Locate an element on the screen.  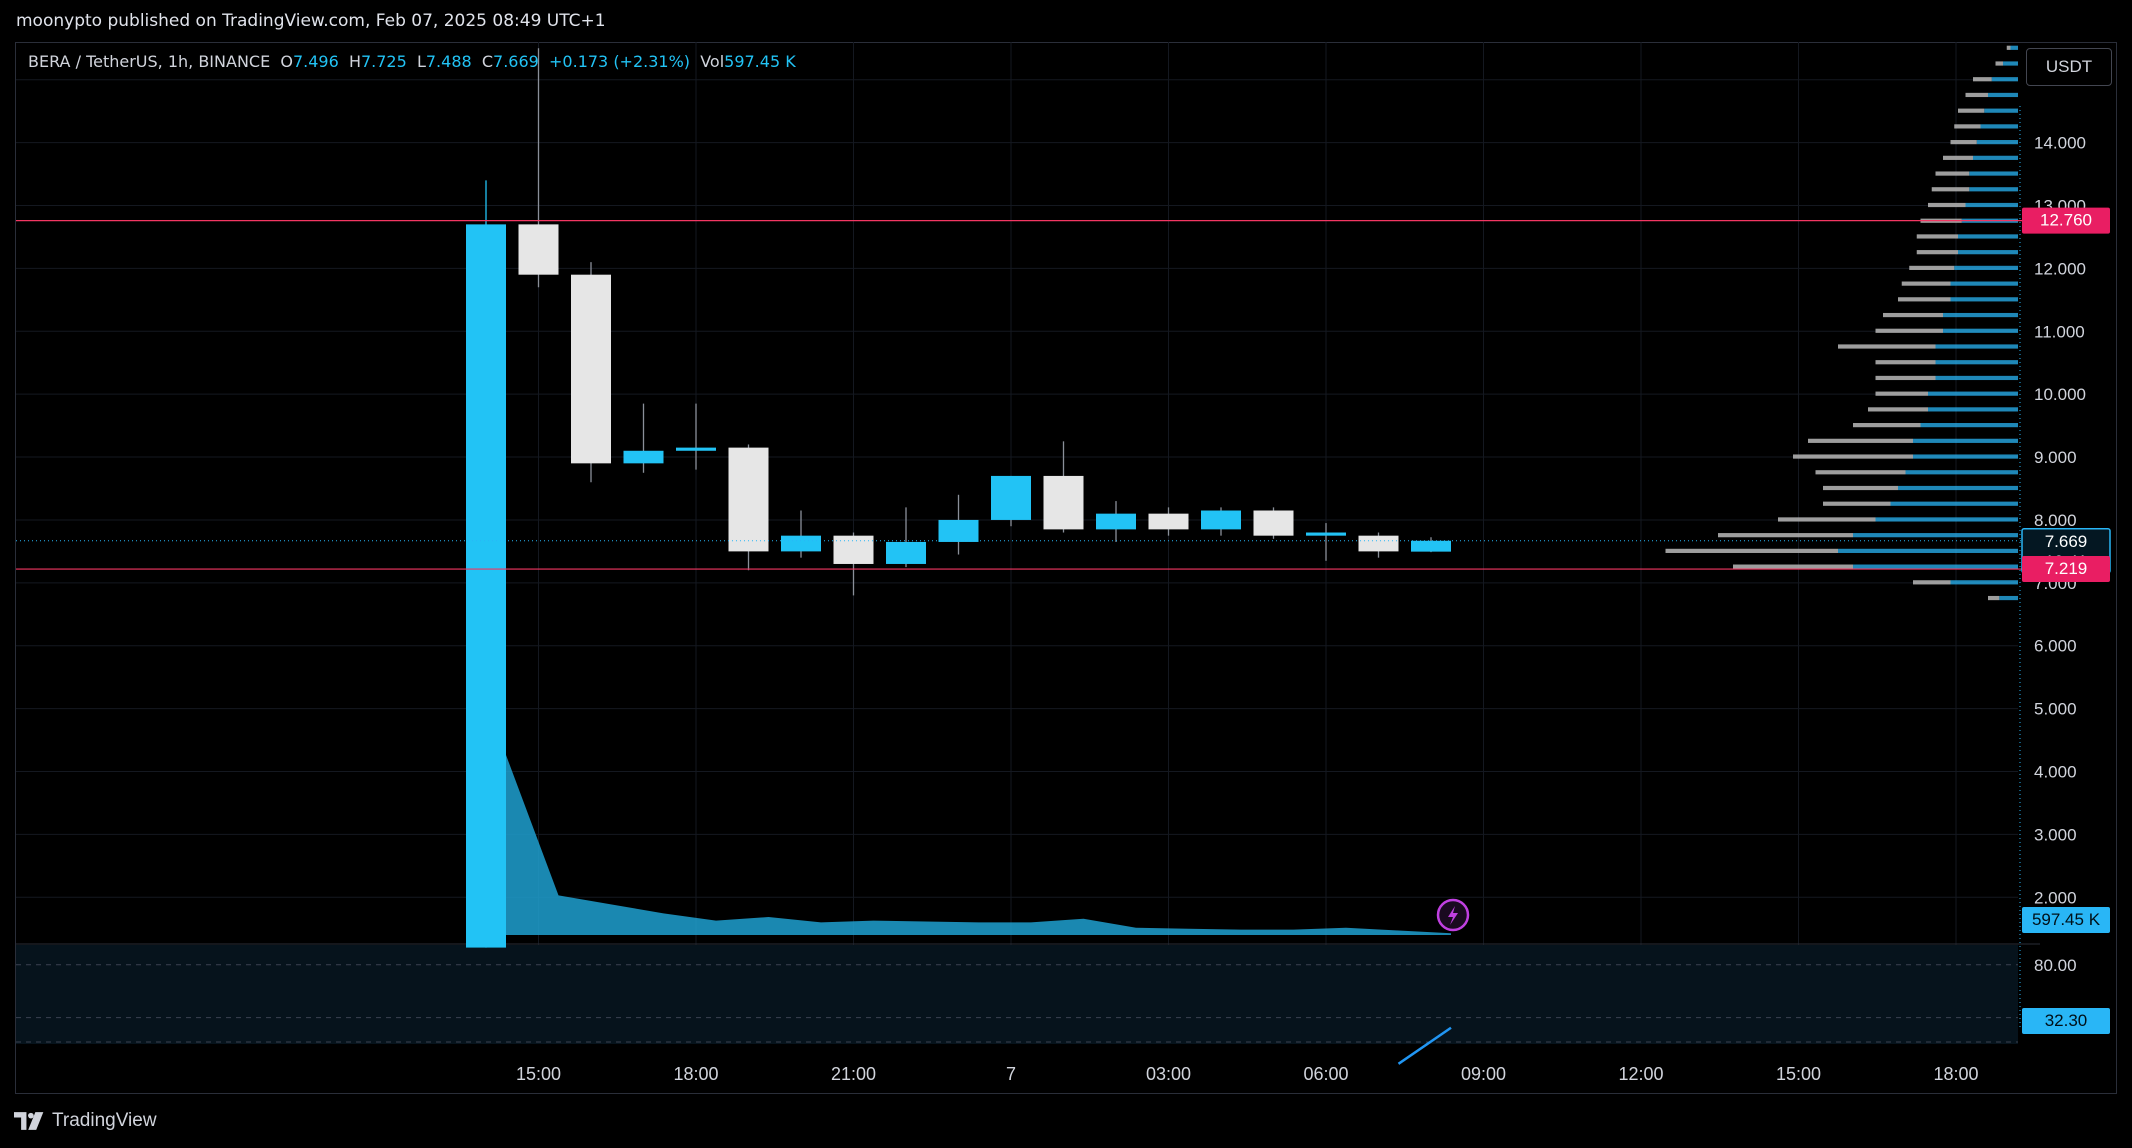
tradingview-logo-icon is located at coordinates (29, 1121).